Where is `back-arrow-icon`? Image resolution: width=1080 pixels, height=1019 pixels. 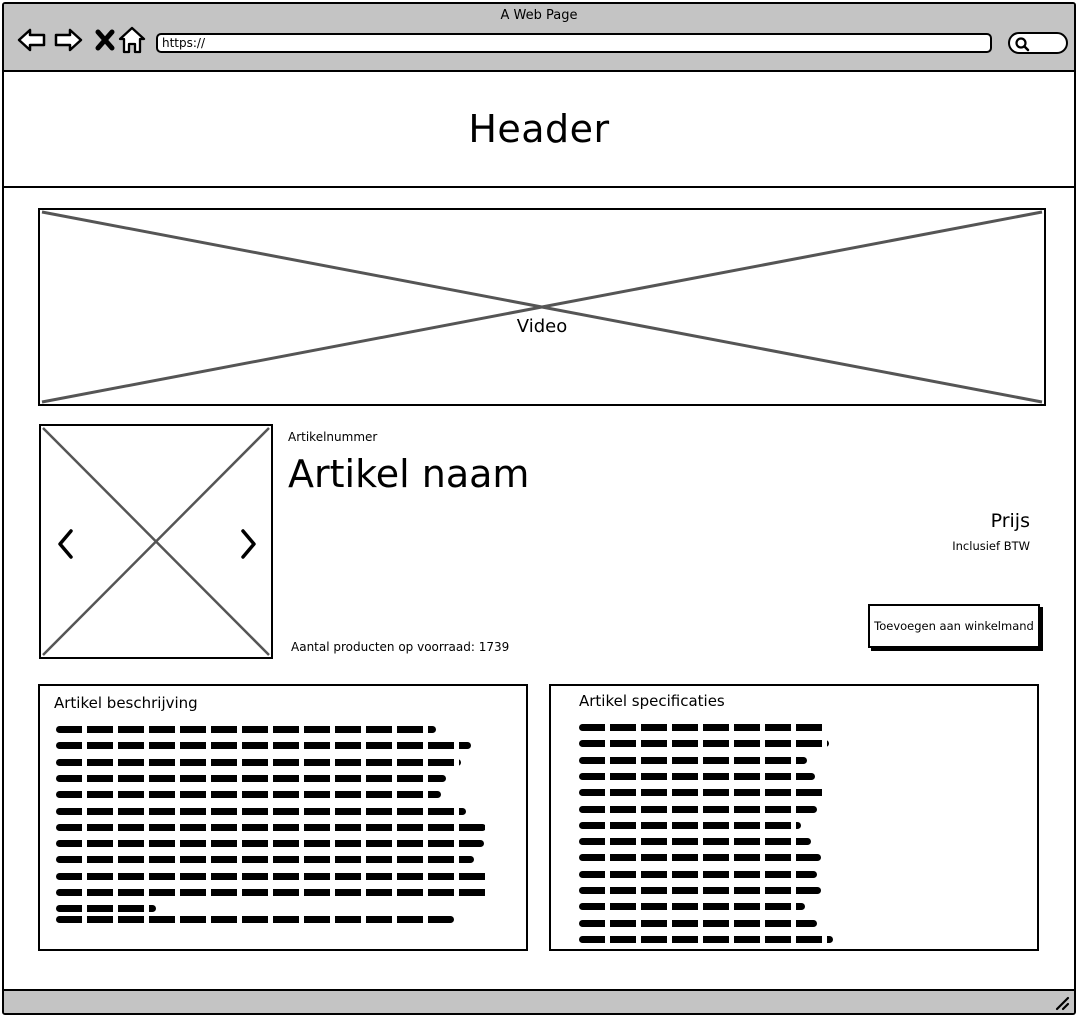 back-arrow-icon is located at coordinates (32, 40).